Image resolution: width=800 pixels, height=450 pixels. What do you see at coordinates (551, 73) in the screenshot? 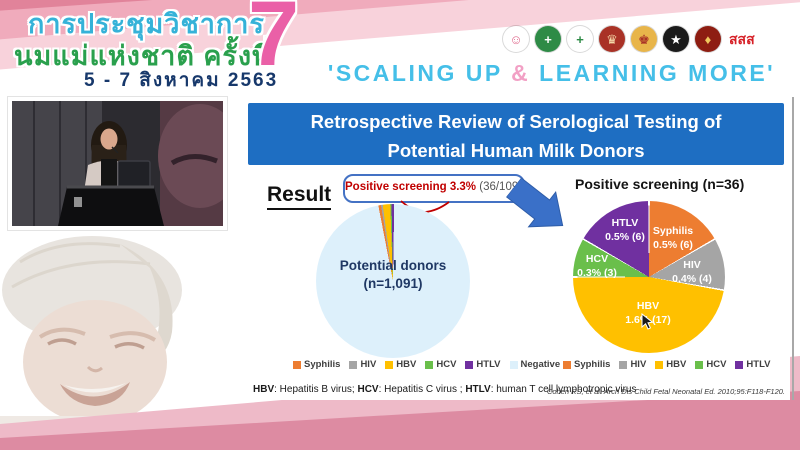
I see `conference-slogan: 'SCALING UP & LEARNING MORE'` at bounding box center [551, 73].